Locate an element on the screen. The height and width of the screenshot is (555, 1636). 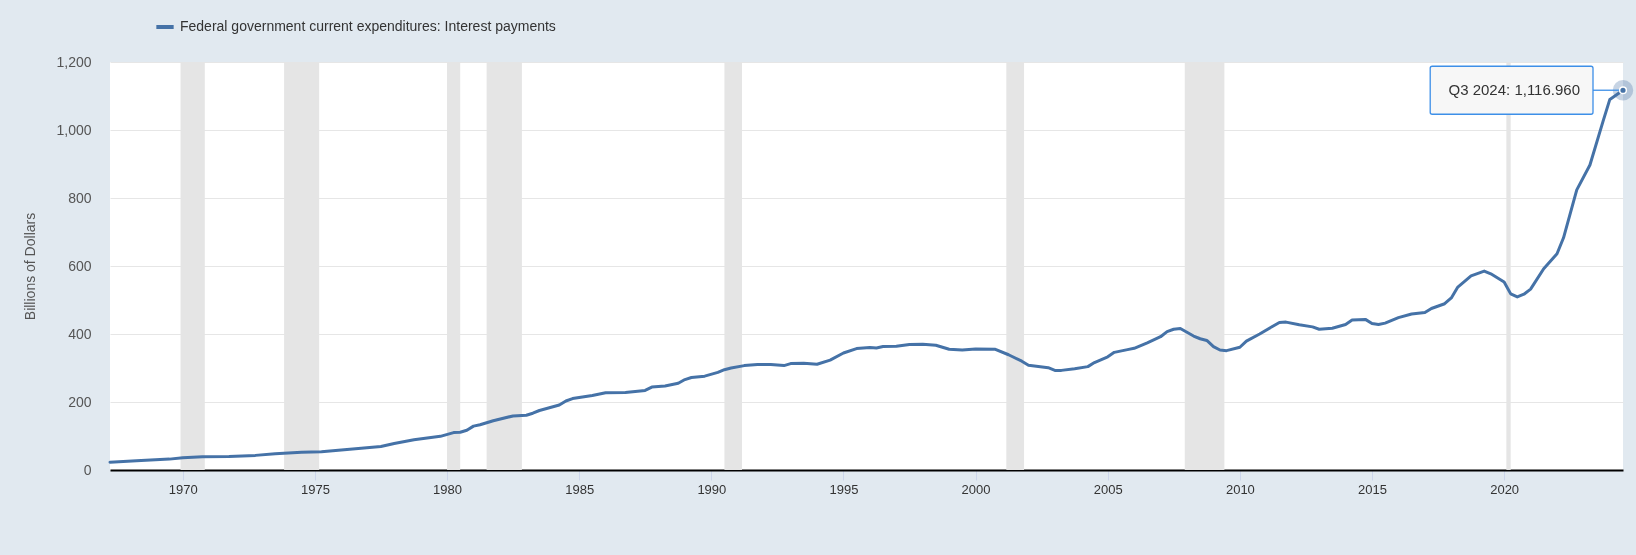
legend-label: Federal government current expenditures: Interest payments is located at coordinates (368, 26).